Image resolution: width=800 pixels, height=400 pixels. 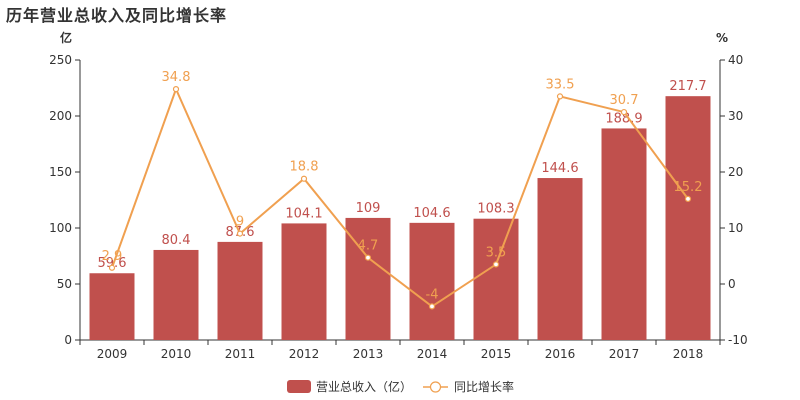 What do you see at coordinates (368, 246) in the screenshot?
I see `growth-value-label: 4.7` at bounding box center [368, 246].